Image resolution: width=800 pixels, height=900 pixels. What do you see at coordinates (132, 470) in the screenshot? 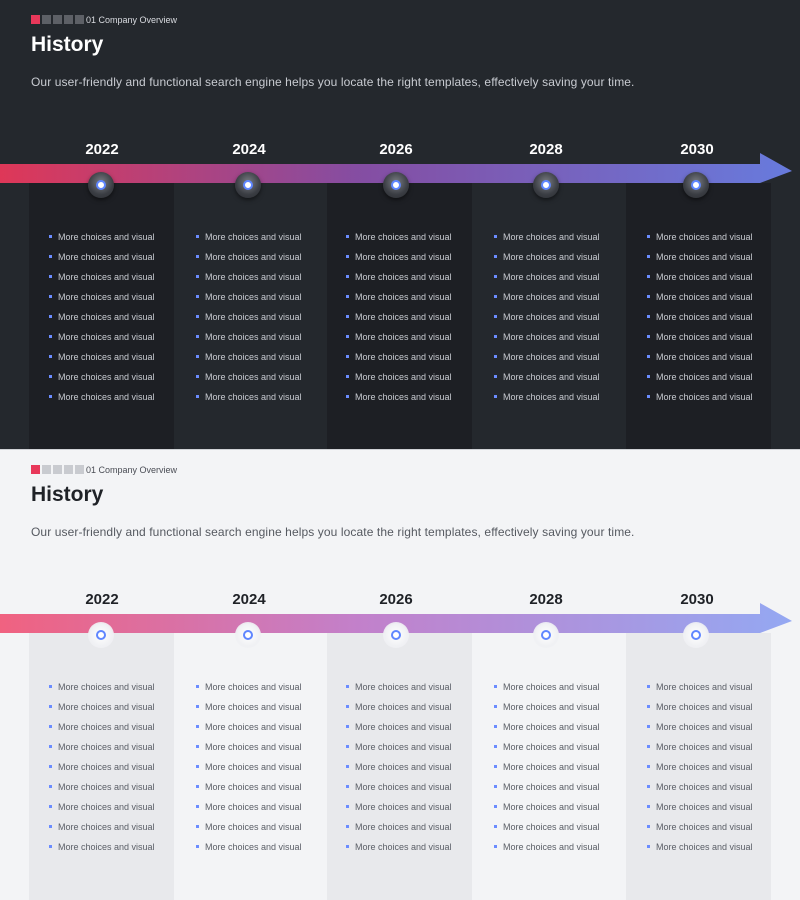
I see `section-label: 01 Company Overview` at bounding box center [132, 470].